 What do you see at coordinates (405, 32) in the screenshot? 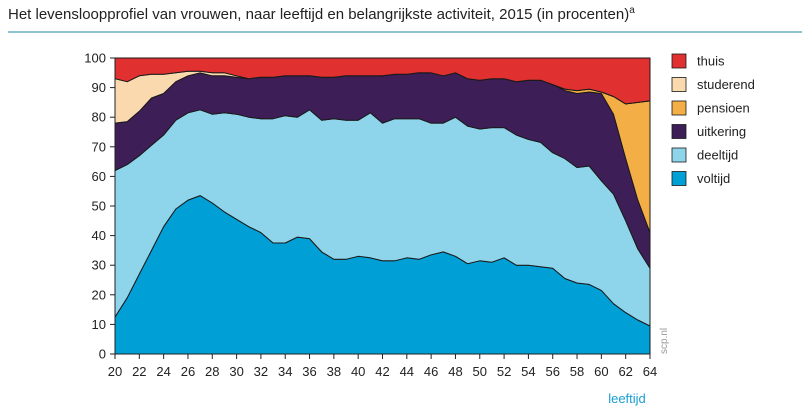
I see `title-divider` at bounding box center [405, 32].